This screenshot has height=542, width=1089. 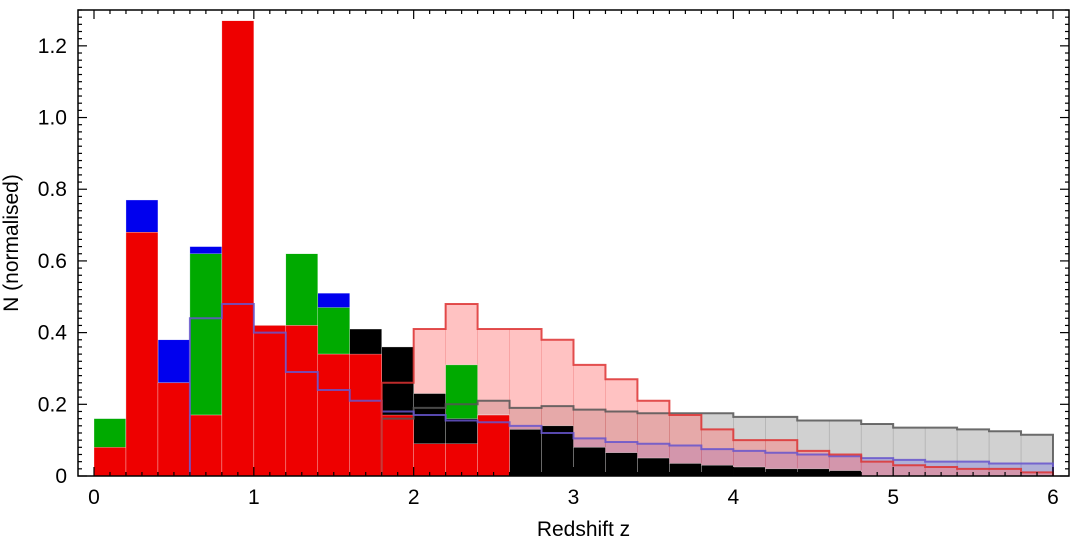 I want to click on x-tick-label: 2, so click(x=414, y=497).